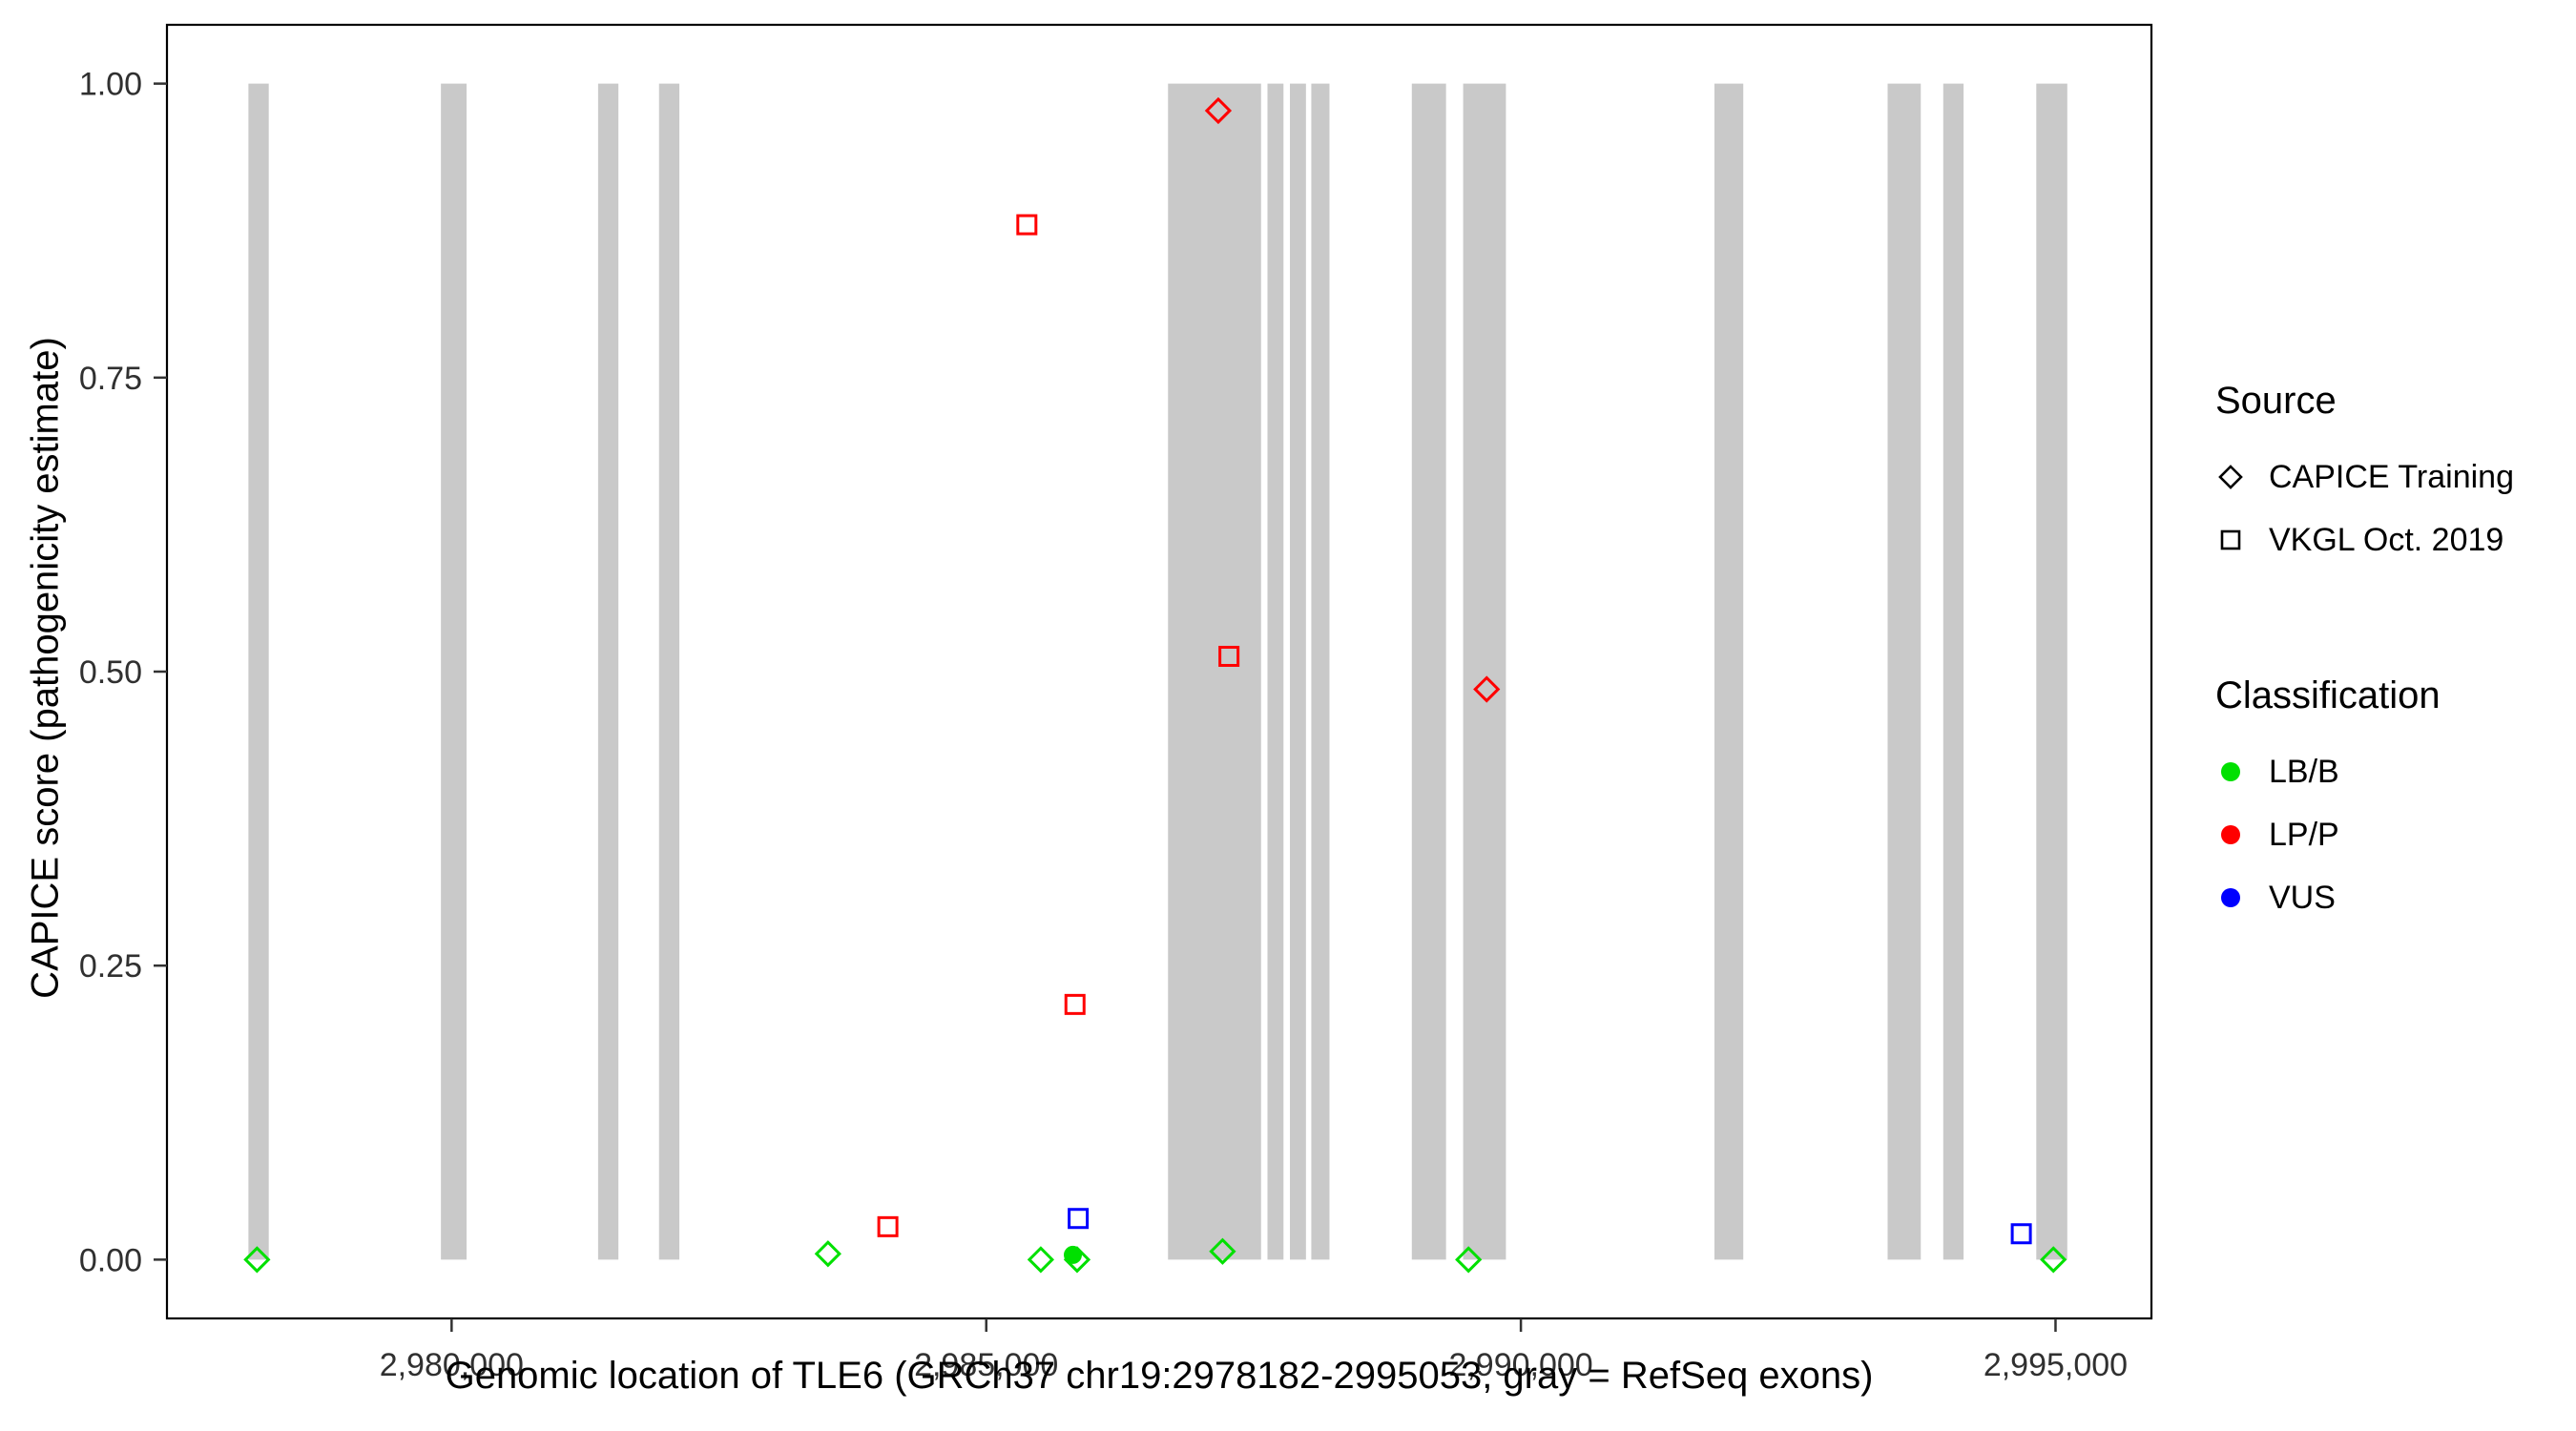 This screenshot has height=1431, width=2576. What do you see at coordinates (452, 1365) in the screenshot?
I see `x-tick-label: 2,980,000` at bounding box center [452, 1365].